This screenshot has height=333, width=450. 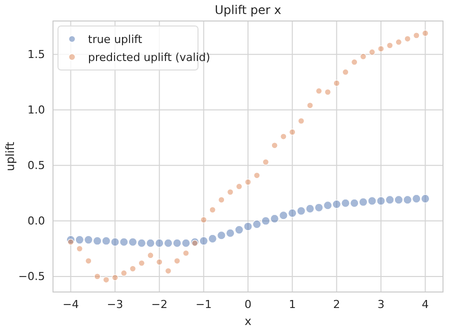 I want to click on x-tick-label: 2, so click(x=336, y=304).